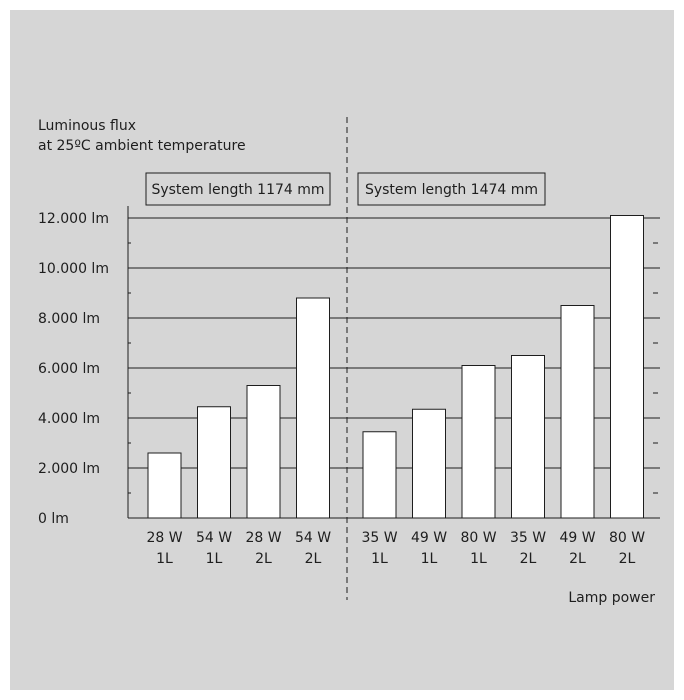  I want to click on chart-title-line-2: at 25ºC ambient temperature, so click(142, 146).